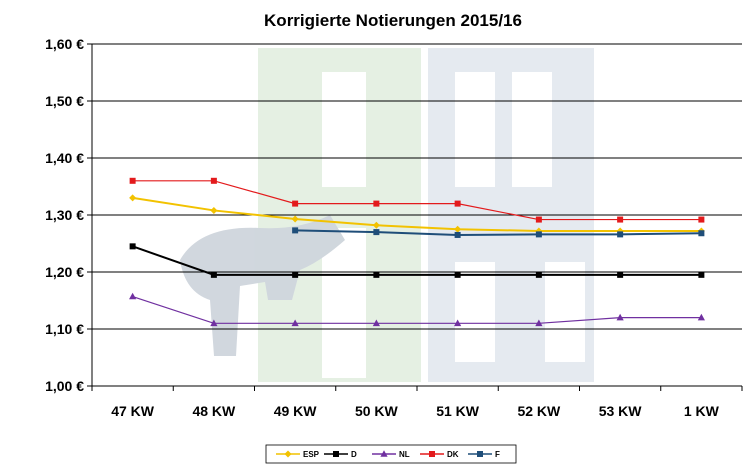  I want to click on y-tick-label: 1,40 €, so click(64, 158).